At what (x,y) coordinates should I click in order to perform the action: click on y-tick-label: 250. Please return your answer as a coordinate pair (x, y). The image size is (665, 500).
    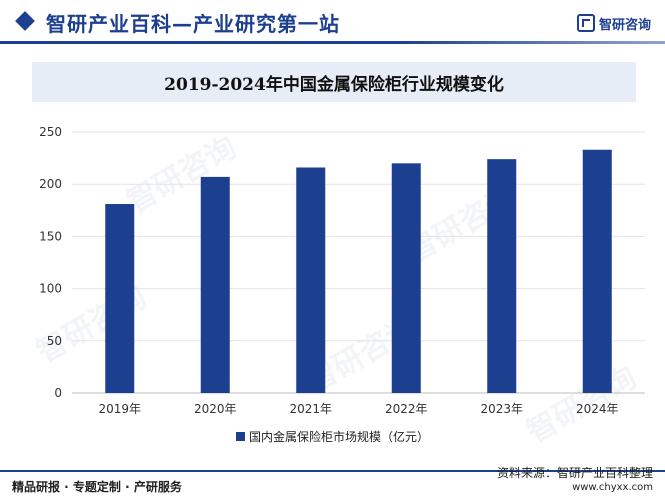
    Looking at the image, I should click on (50, 132).